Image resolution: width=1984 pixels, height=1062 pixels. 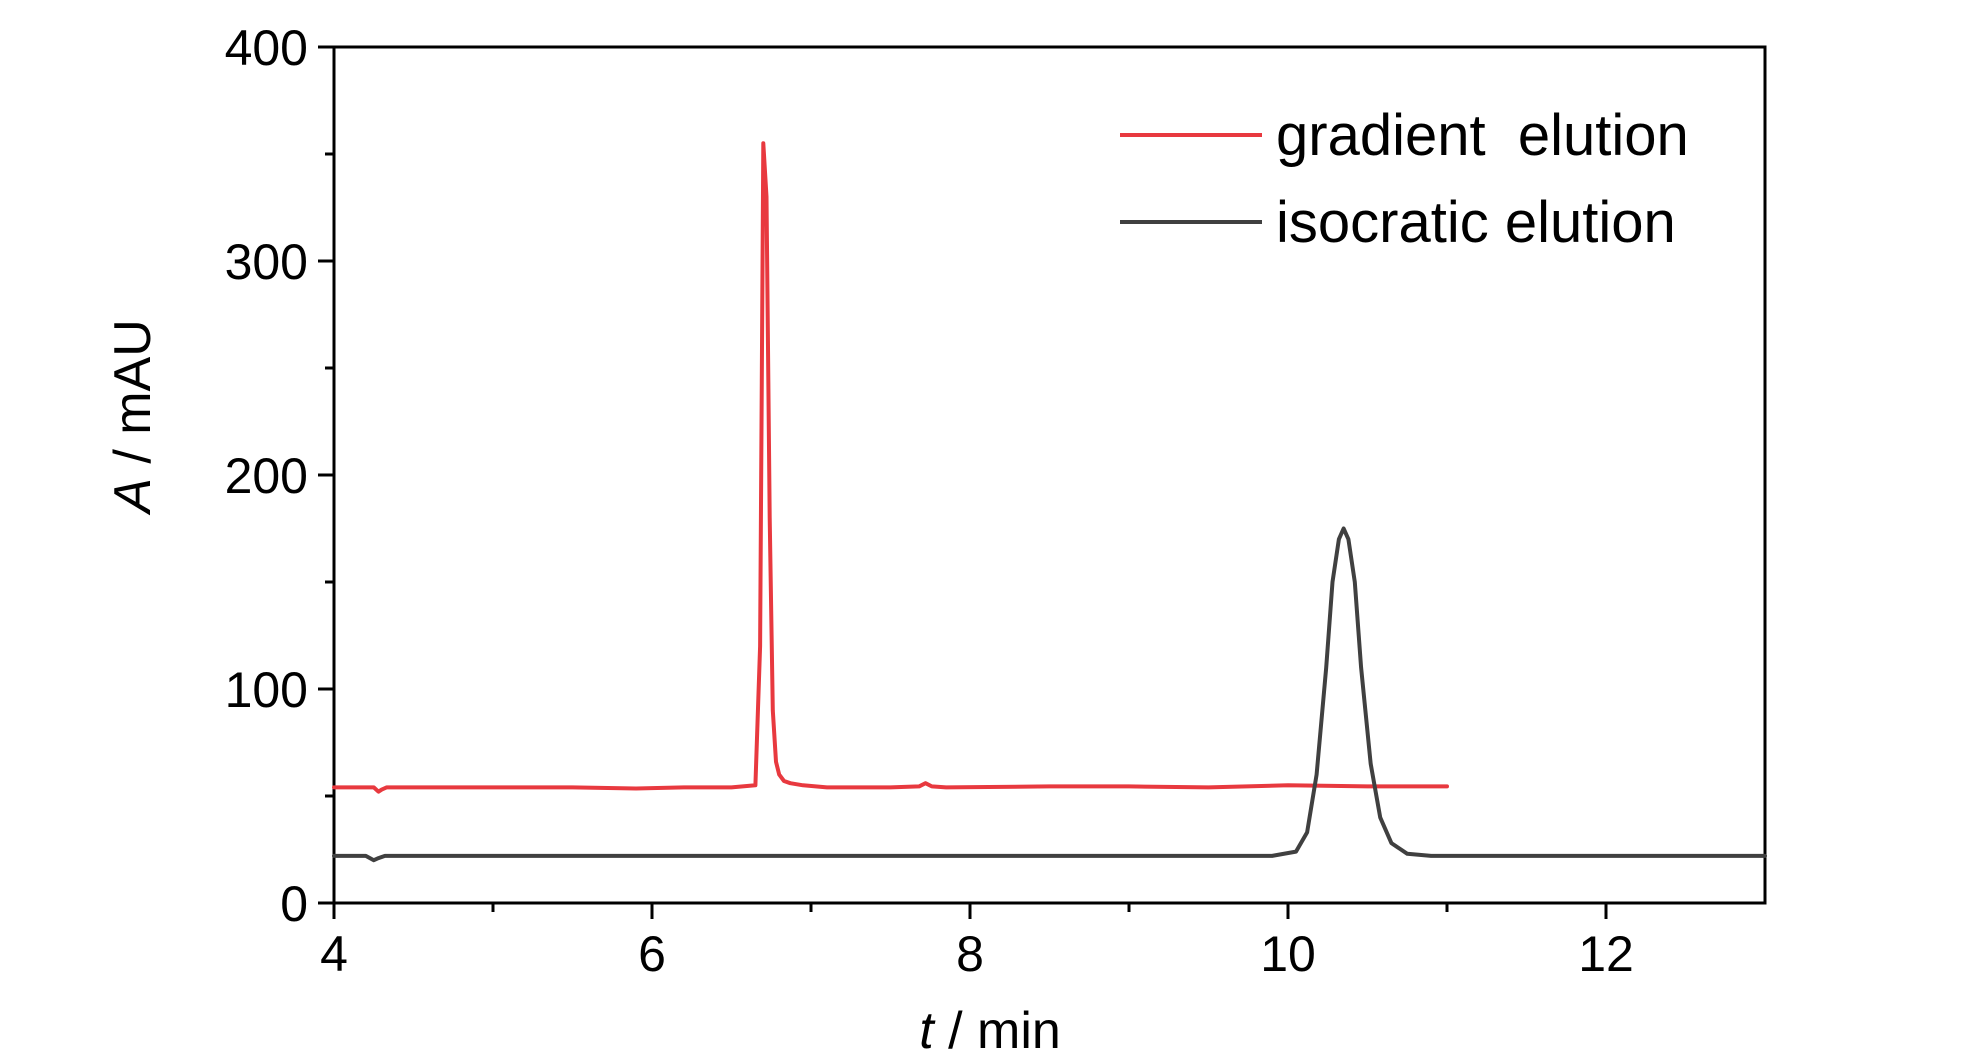 What do you see at coordinates (1606, 954) in the screenshot?
I see `x-tick-label-12: 12` at bounding box center [1606, 954].